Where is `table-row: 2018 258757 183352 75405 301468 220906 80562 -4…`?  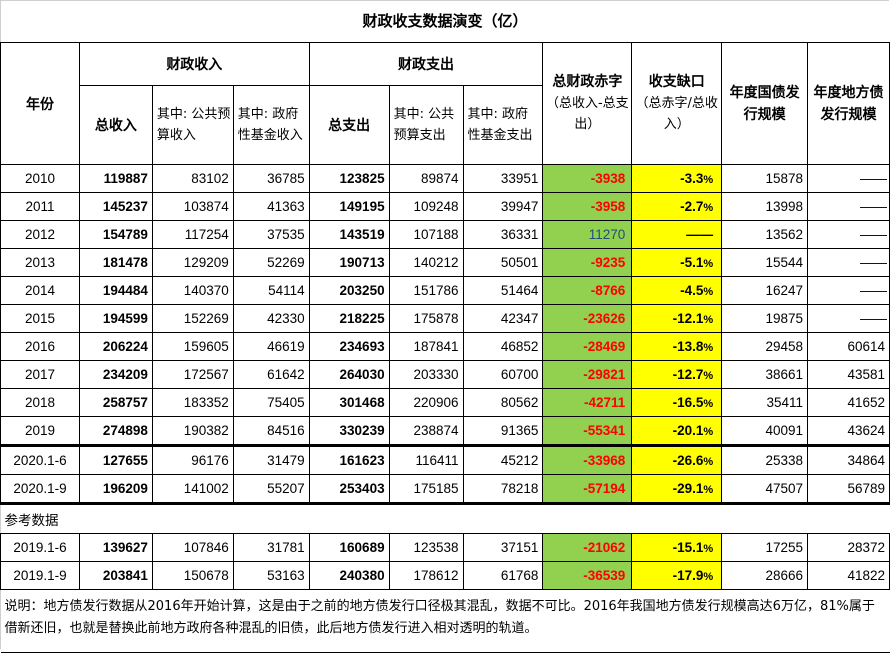
table-row: 2018 258757 183352 75405 301468 220906 80562 -4… is located at coordinates (445, 402).